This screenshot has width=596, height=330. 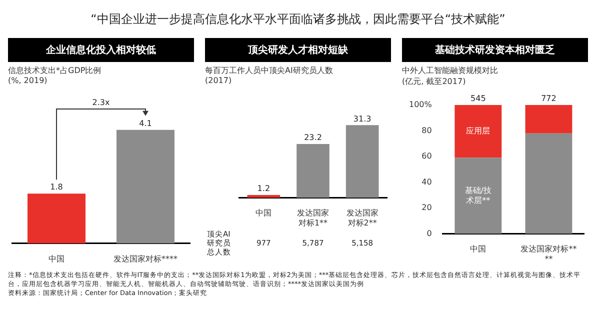 What do you see at coordinates (101, 103) in the screenshot?
I see `text: 2.3x` at bounding box center [101, 103].